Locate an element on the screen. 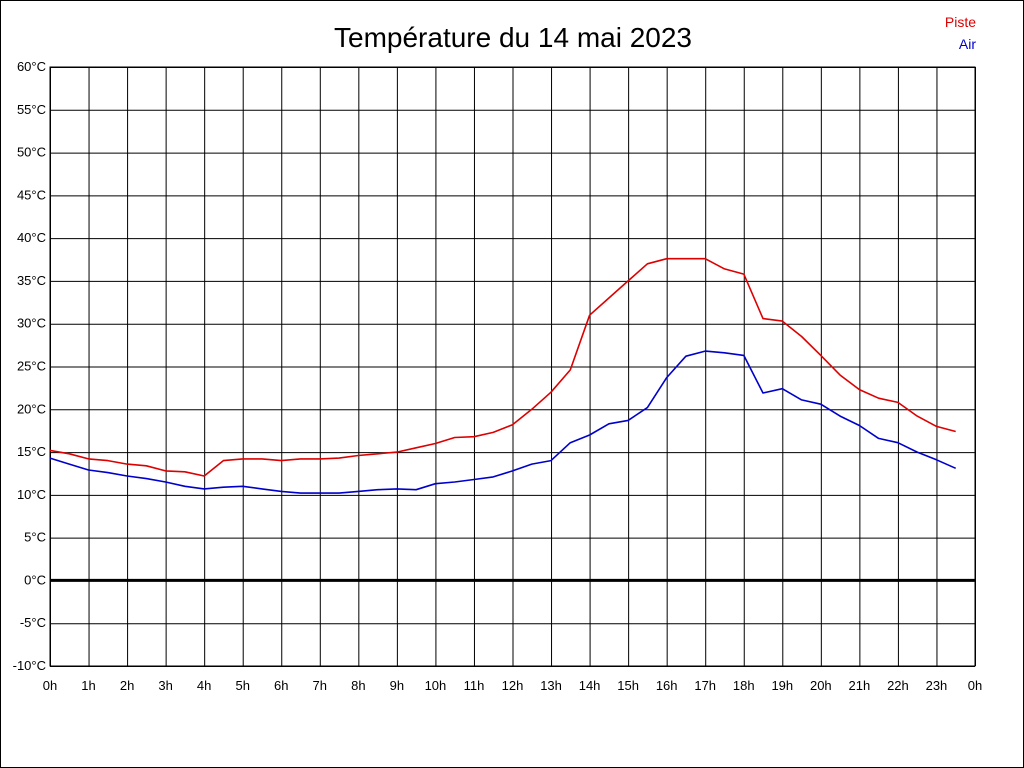  legend-entry-air: Air is located at coordinates (967, 44).